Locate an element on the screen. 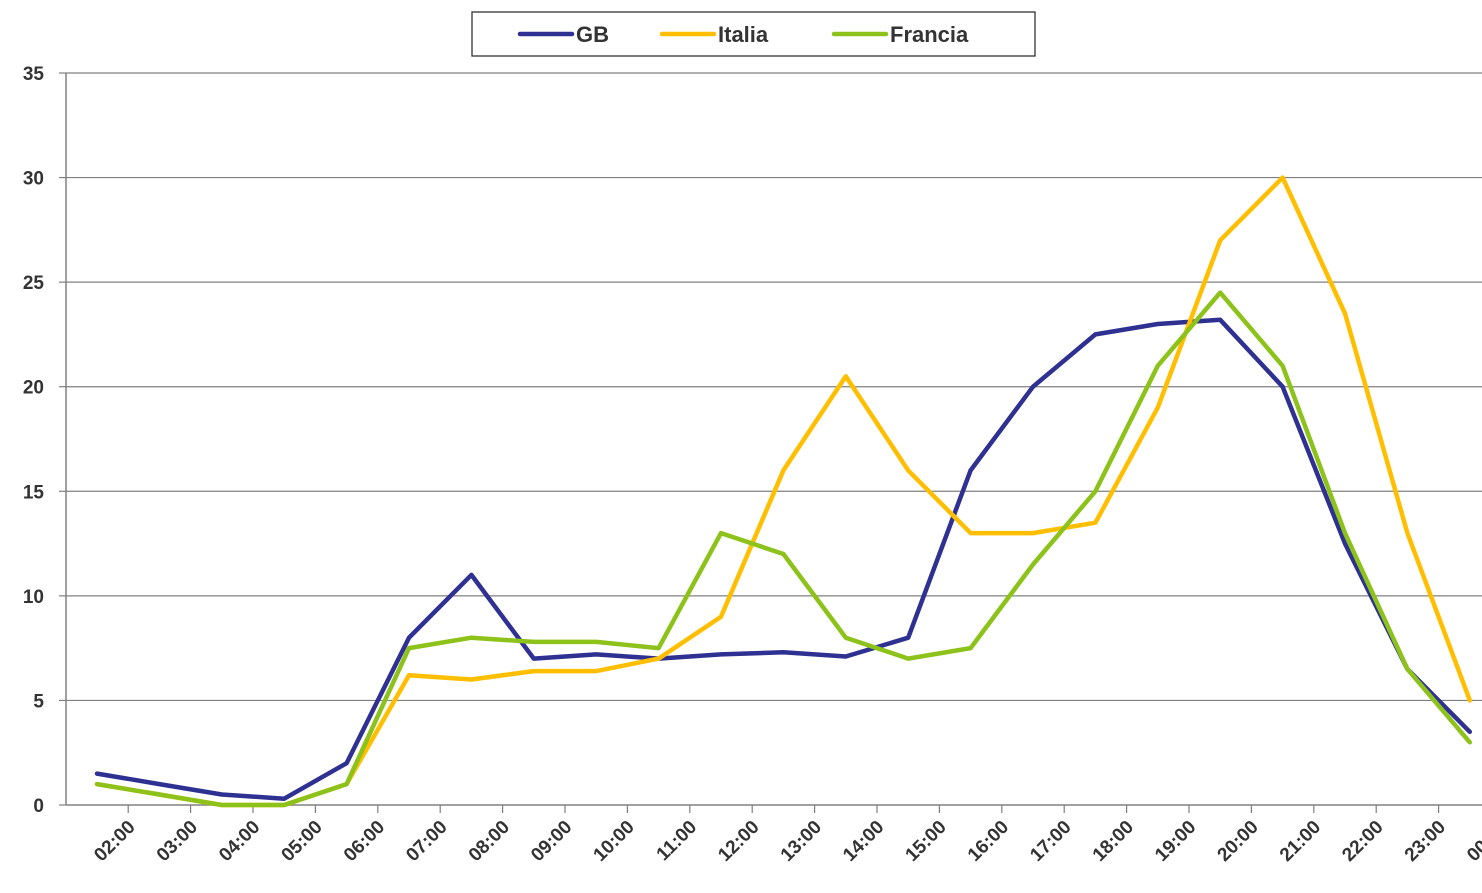 The height and width of the screenshot is (893, 1482). x-tick-label: 14:00 is located at coordinates (863, 841).